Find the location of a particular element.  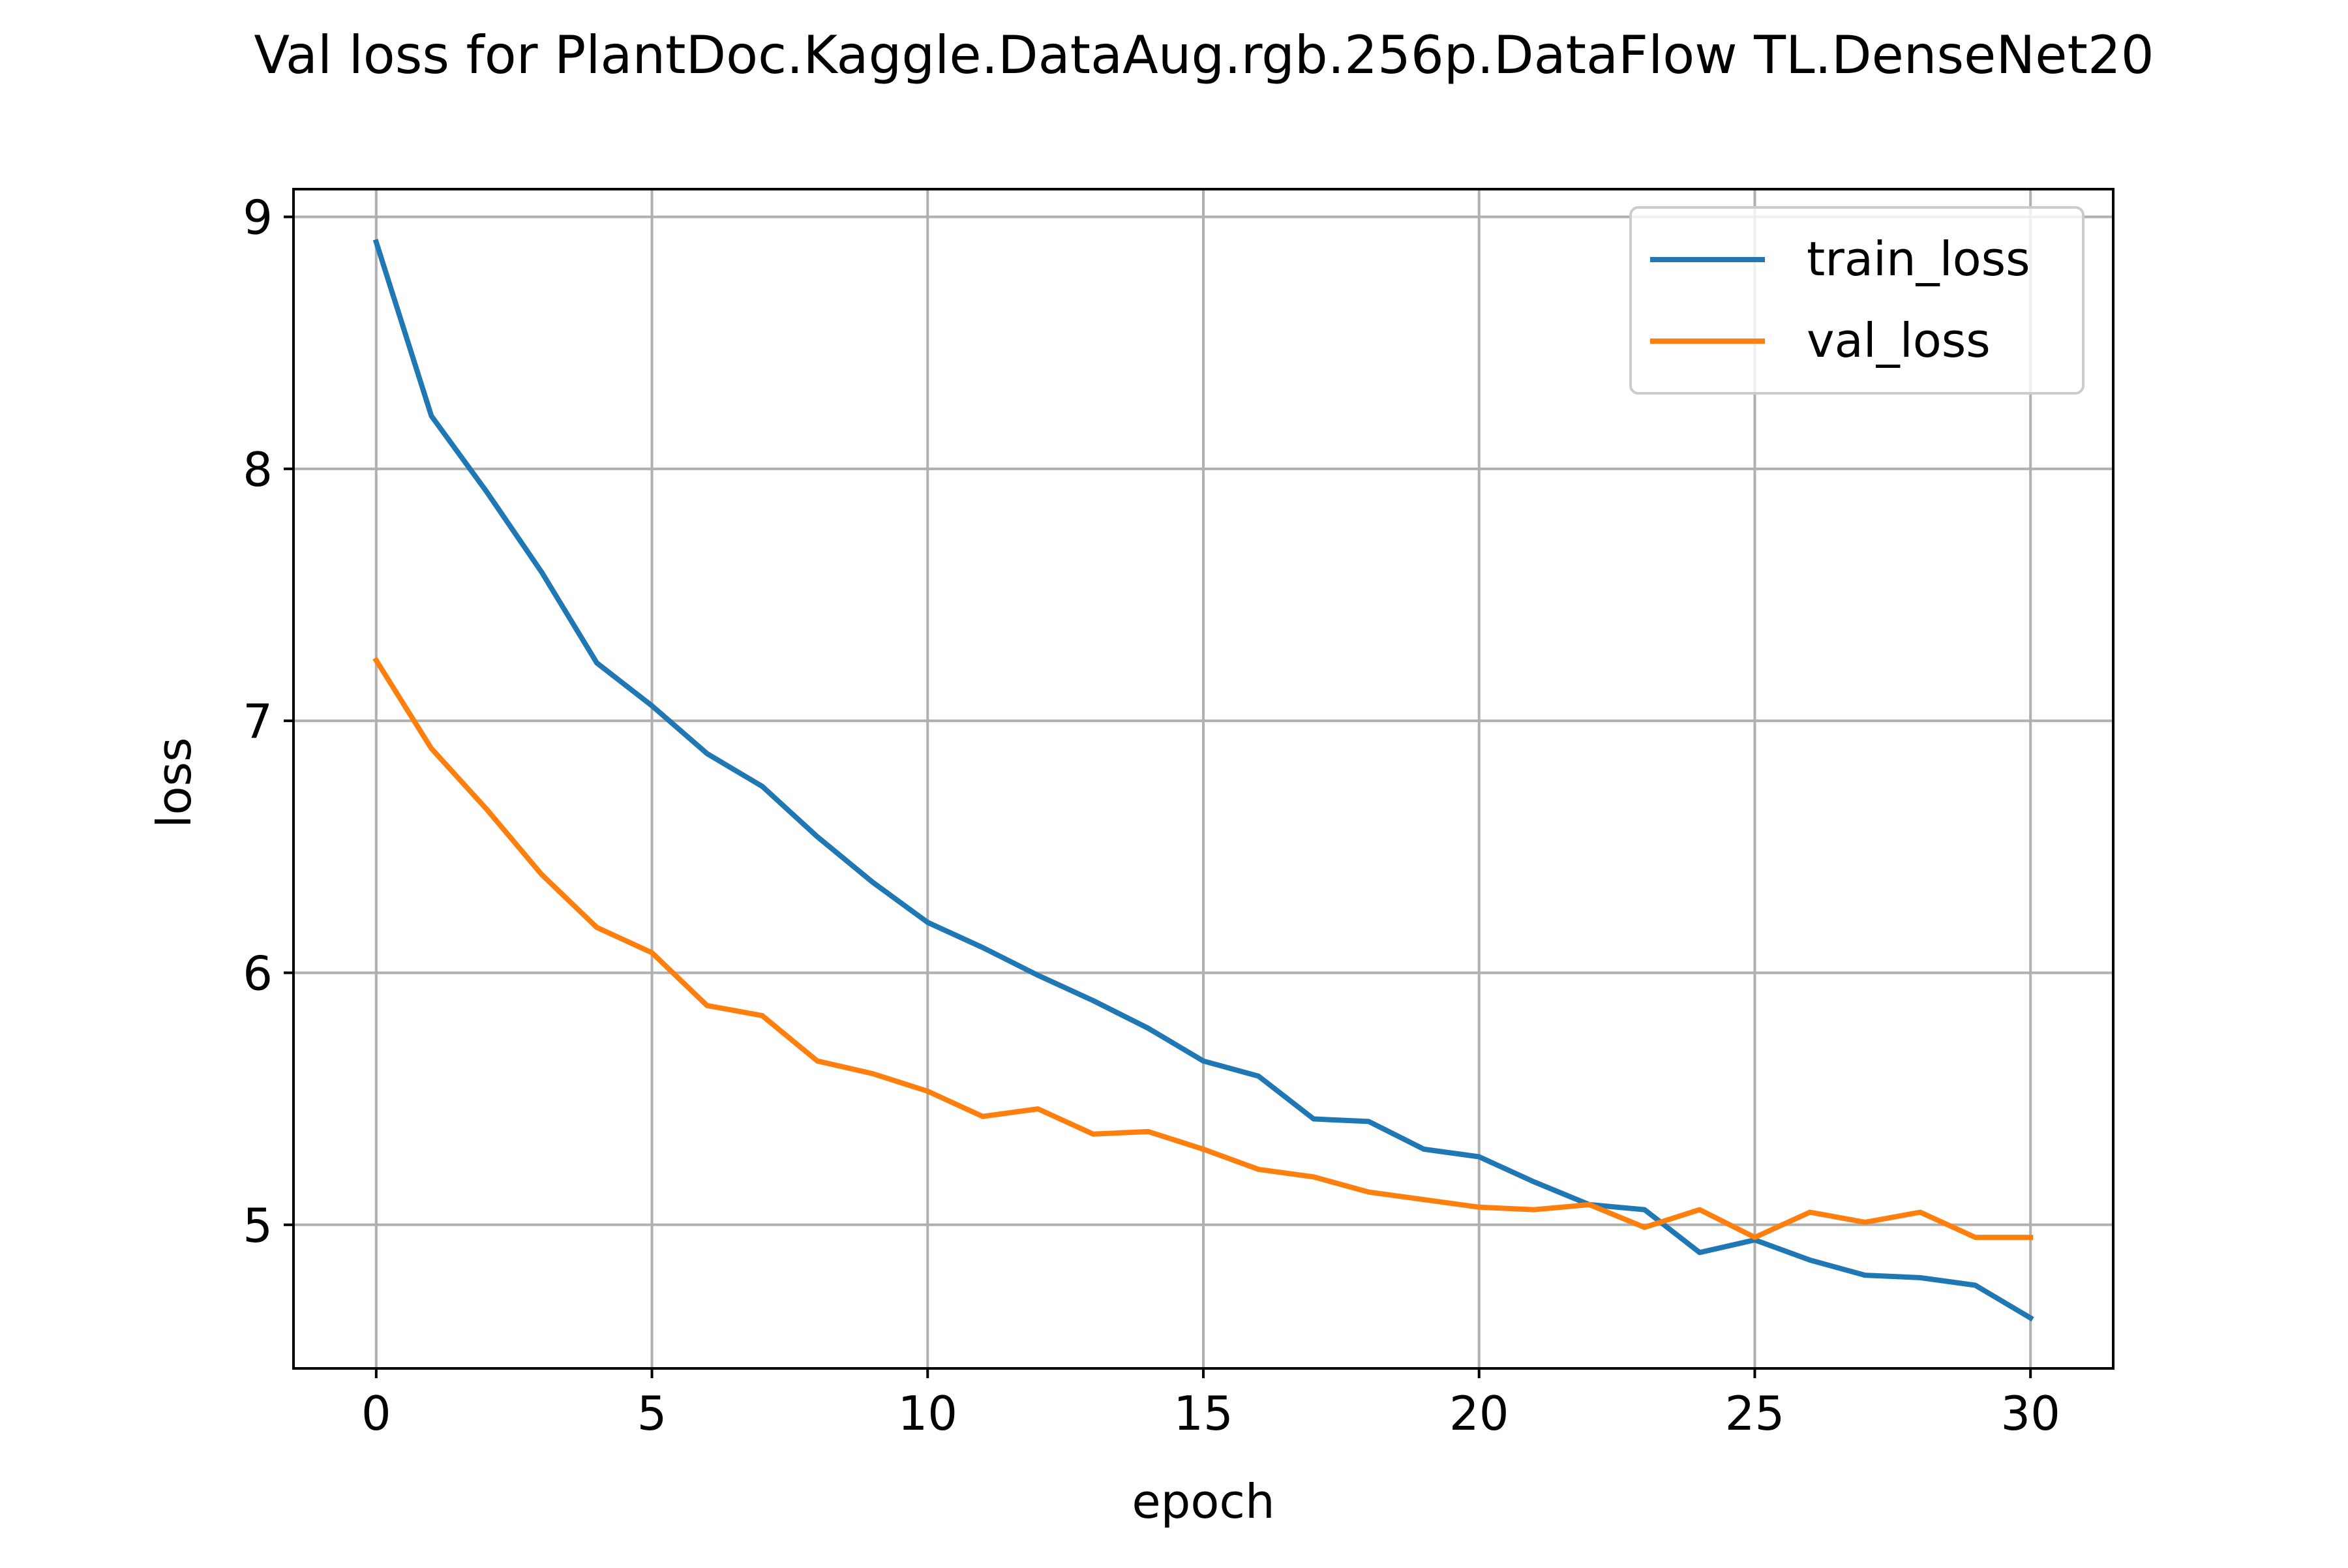

x-tick-label: 25 is located at coordinates (1755, 1413).